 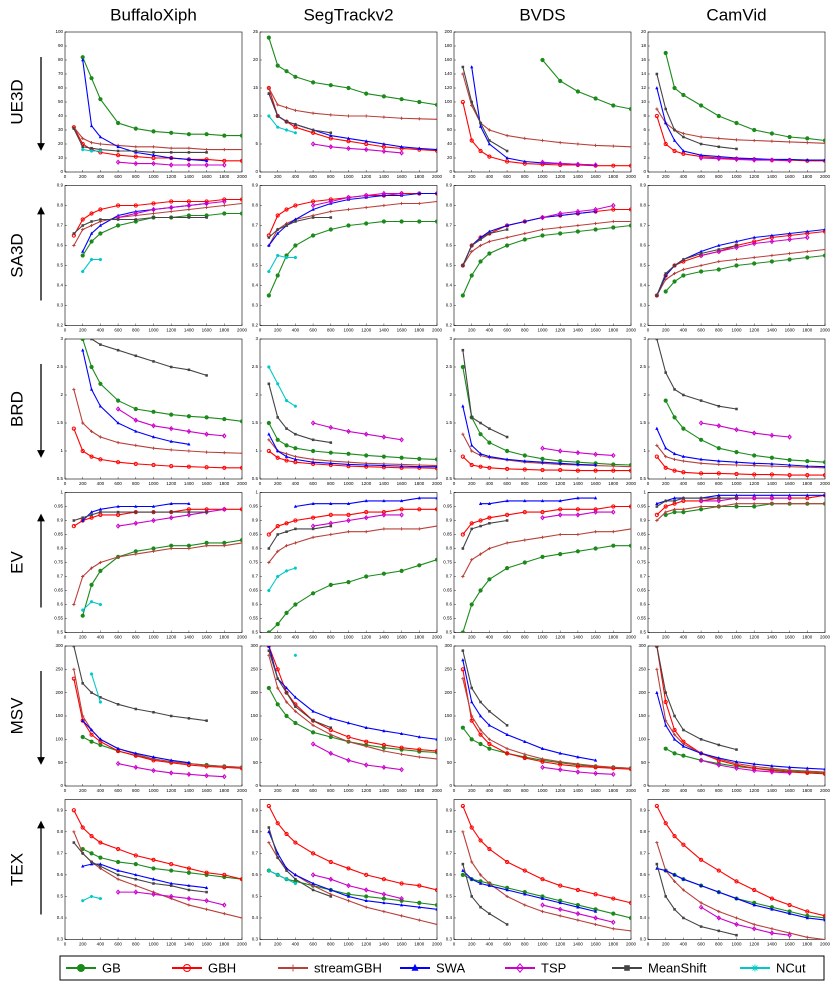 What do you see at coordinates (59, 645) in the screenshot?
I see `y-tick-label: 300` at bounding box center [59, 645].